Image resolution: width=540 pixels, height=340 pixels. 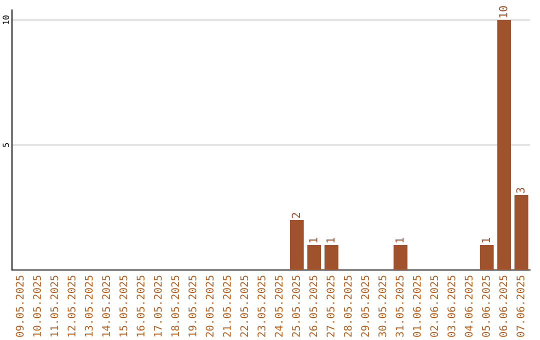 What do you see at coordinates (88, 306) in the screenshot?
I see `x-tick-label: 13.05.2025` at bounding box center [88, 306].